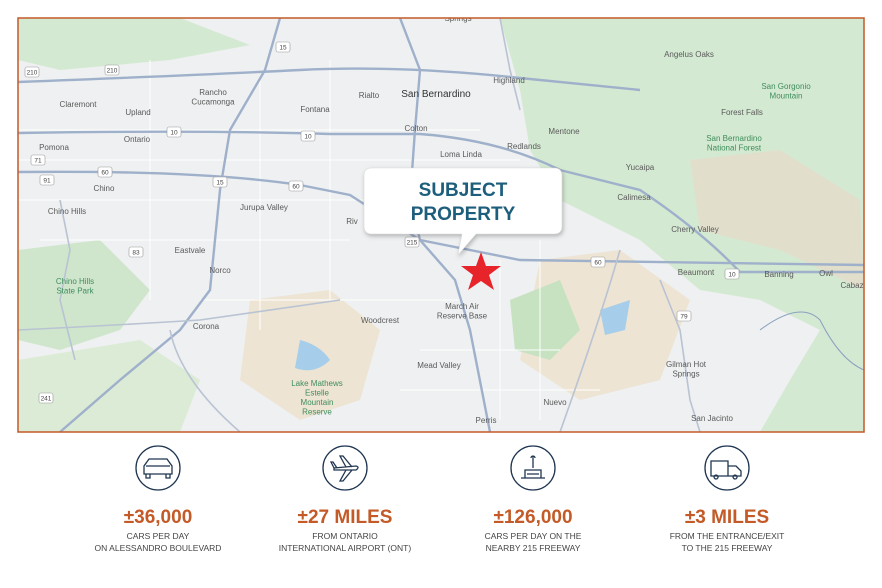 The width and height of the screenshot is (882, 588). I want to click on shield-label: 71, so click(38, 161).